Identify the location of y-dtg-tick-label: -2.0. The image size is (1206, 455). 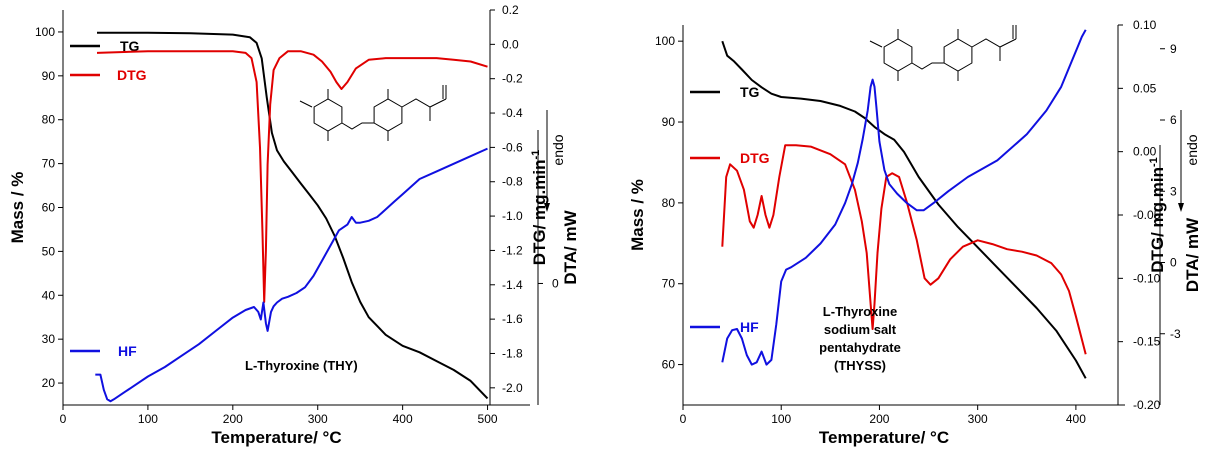
(512, 388).